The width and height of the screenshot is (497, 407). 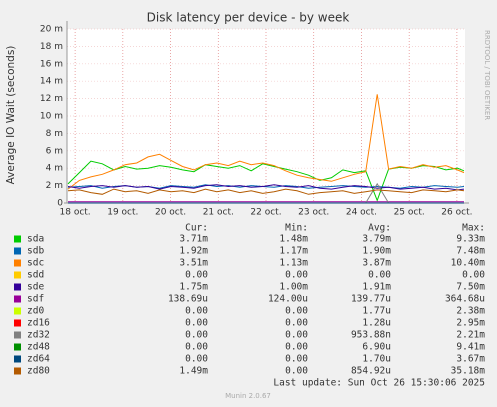 What do you see at coordinates (218, 213) in the screenshot?
I see `x-tick-label: 21 oct.` at bounding box center [218, 213].